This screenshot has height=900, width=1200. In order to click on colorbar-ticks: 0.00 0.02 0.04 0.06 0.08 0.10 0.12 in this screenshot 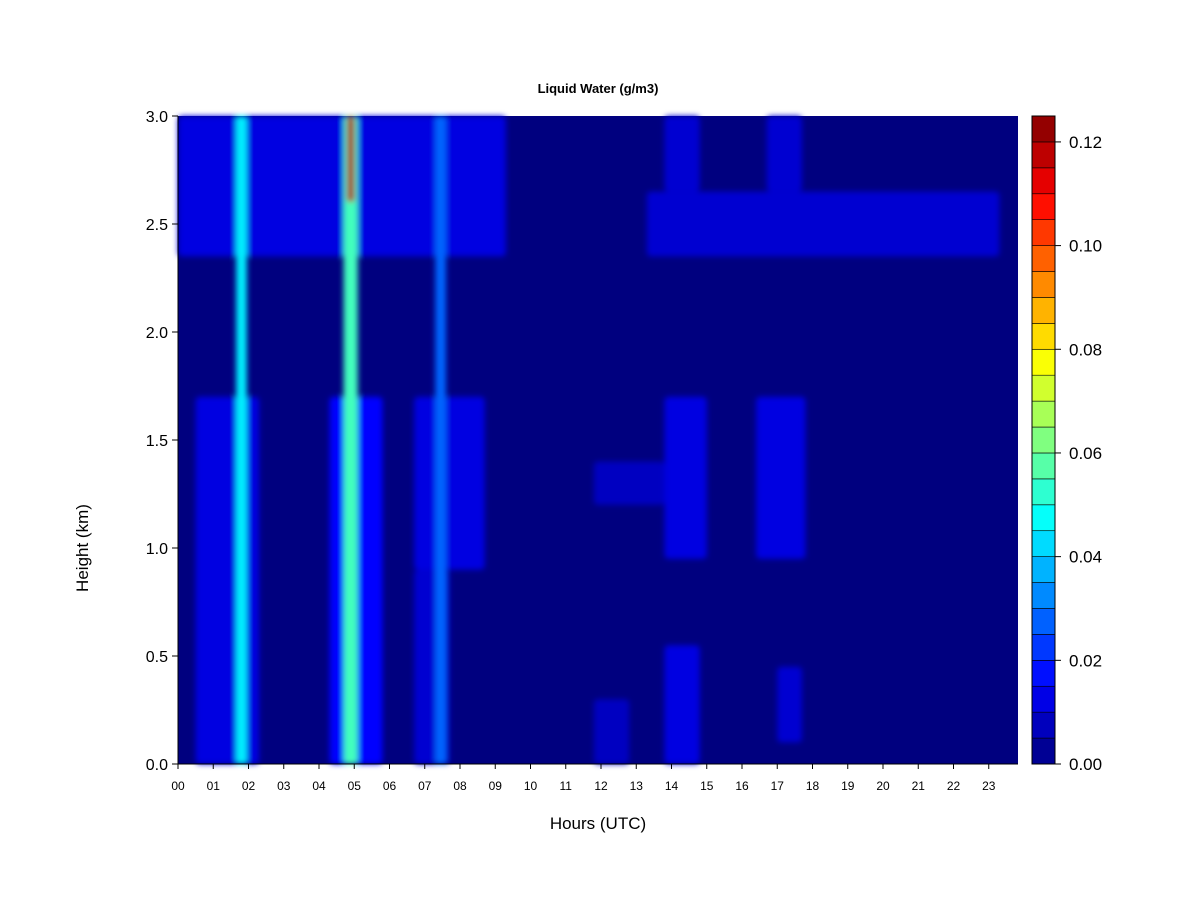, I will do `click(1078, 453)`.